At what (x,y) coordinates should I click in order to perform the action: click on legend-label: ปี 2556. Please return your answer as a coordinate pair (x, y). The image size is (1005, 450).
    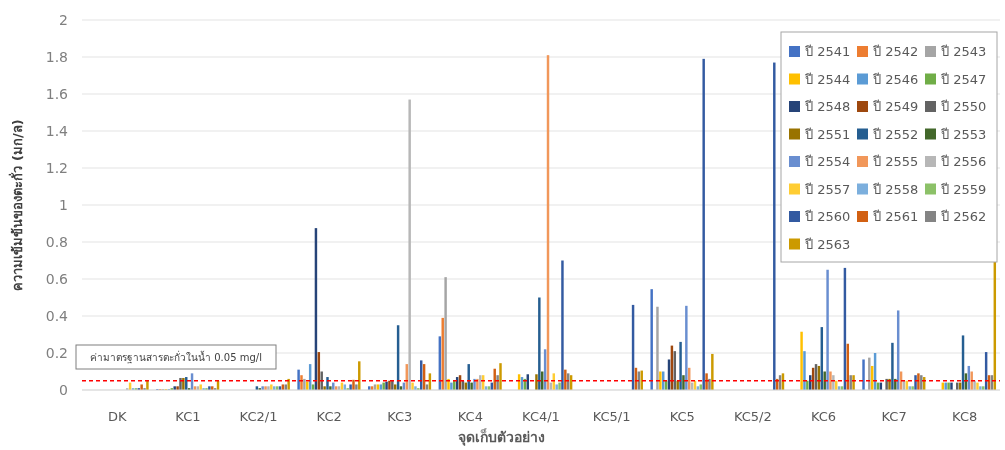
    Looking at the image, I should click on (963, 161).